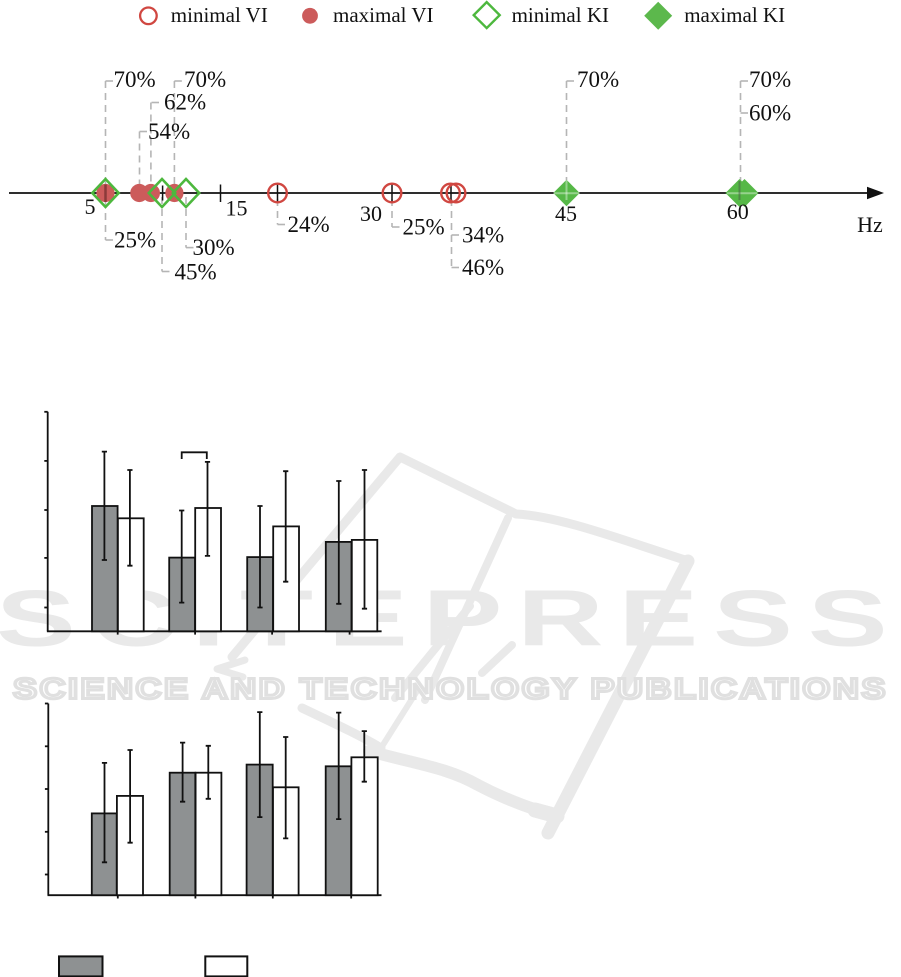 This screenshot has width=901, height=977. Describe the element at coordinates (870, 224) in the screenshot. I see `svg-text: Hz` at that location.